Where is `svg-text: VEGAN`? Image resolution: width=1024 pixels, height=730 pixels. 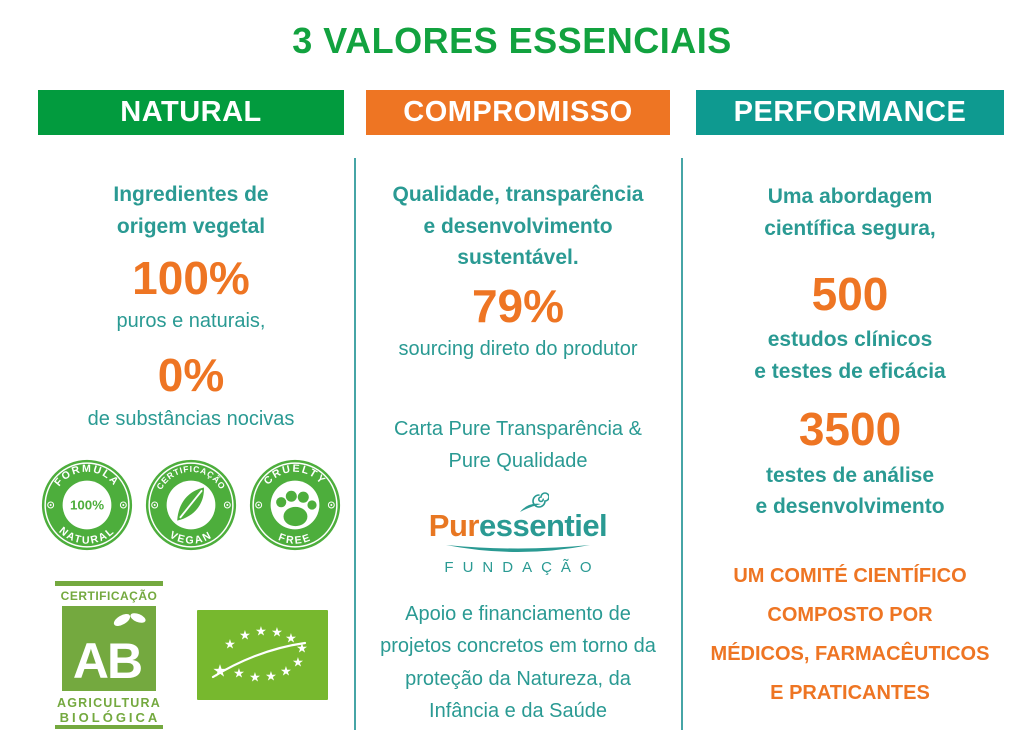 svg-text: VEGAN is located at coordinates (190, 538).